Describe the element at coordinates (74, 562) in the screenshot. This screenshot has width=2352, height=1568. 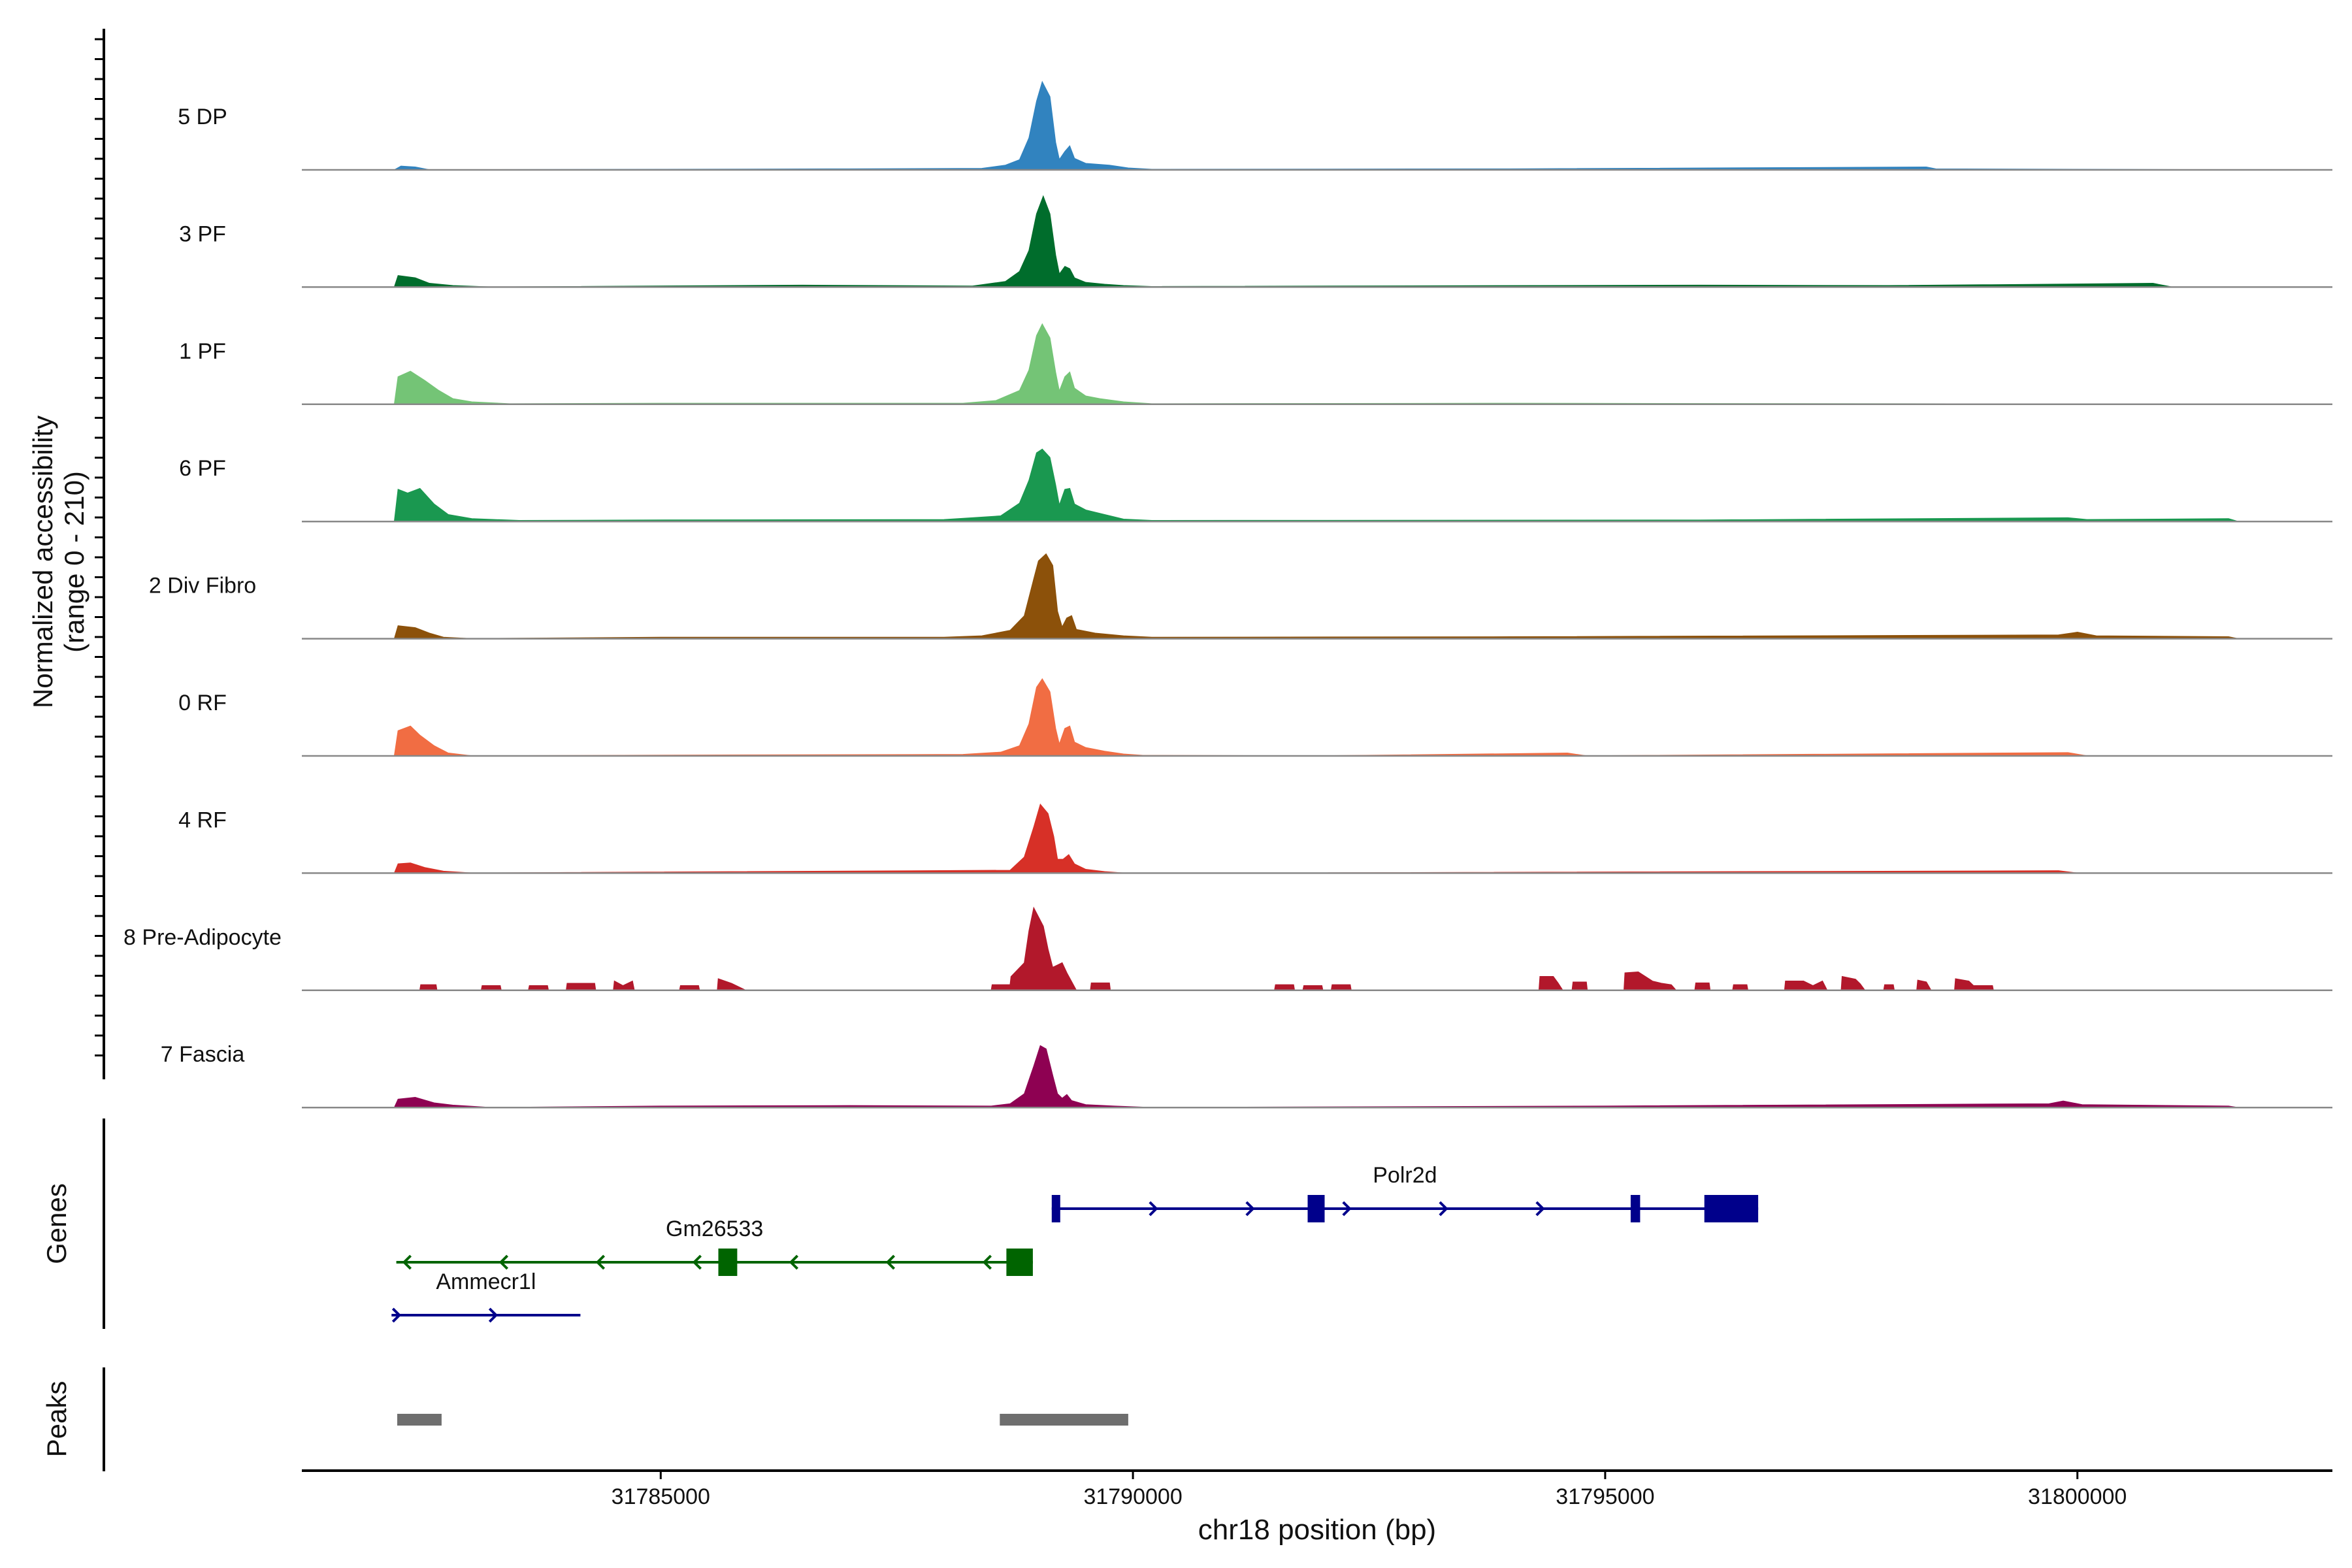
I see `y-axis-range: (range 0 - 210)` at that location.